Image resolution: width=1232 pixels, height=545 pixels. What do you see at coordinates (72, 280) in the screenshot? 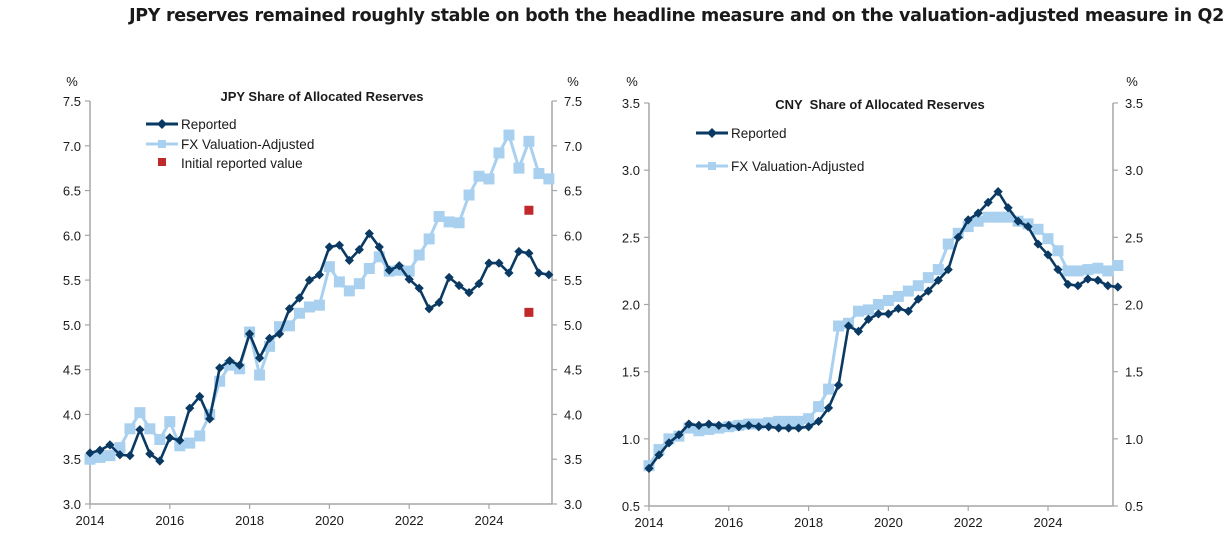
I see `jpy-left-ytick-label: 5.5` at bounding box center [72, 280].